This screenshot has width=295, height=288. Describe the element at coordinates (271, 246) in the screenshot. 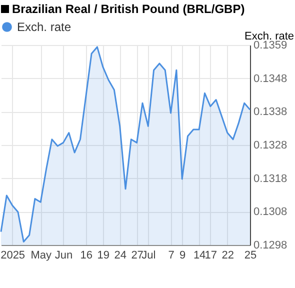

I see `y-tick-label: 0.1298` at that location.